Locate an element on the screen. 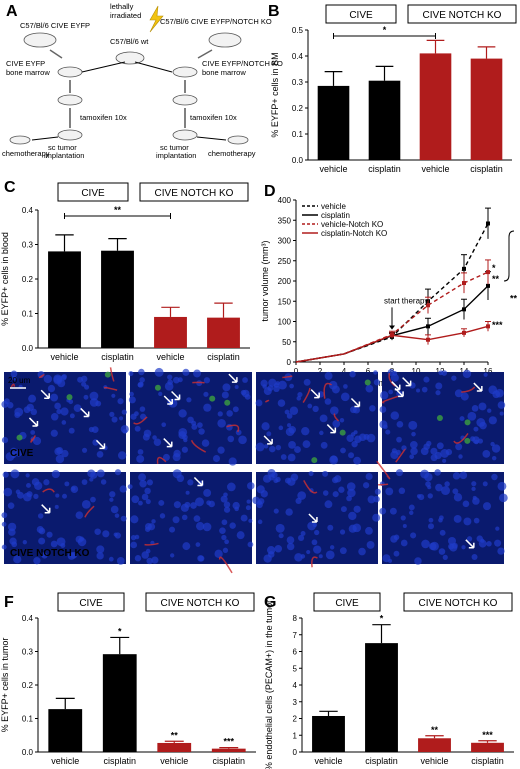 The width and height of the screenshot is (520, 769). group-box-notch is located at coordinates (462, 14).